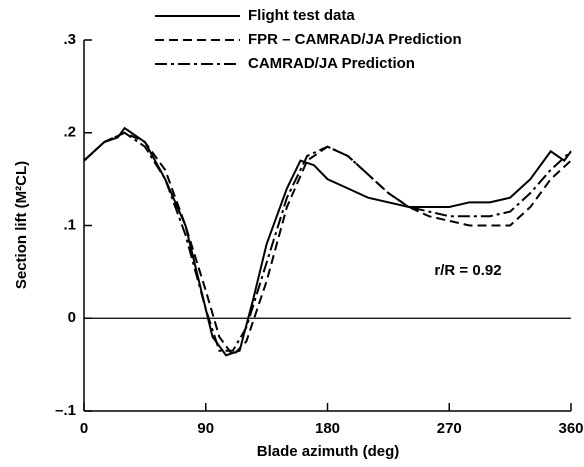  Describe the element at coordinates (205, 428) in the screenshot. I see `x-tick-label: 90` at that location.